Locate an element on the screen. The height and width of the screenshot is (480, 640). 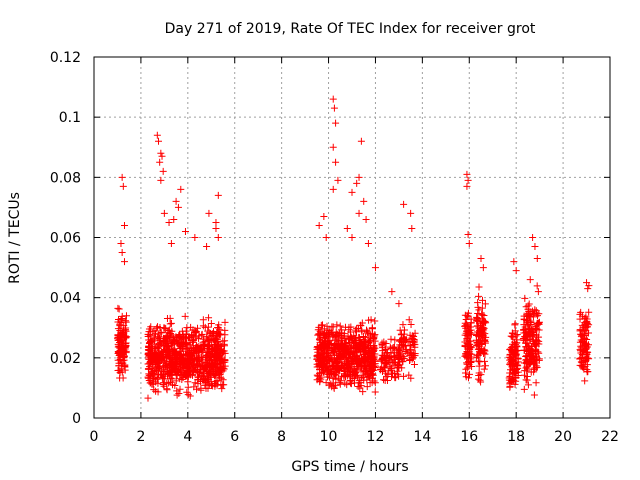
x-tick-label: 12 is located at coordinates (376, 437).